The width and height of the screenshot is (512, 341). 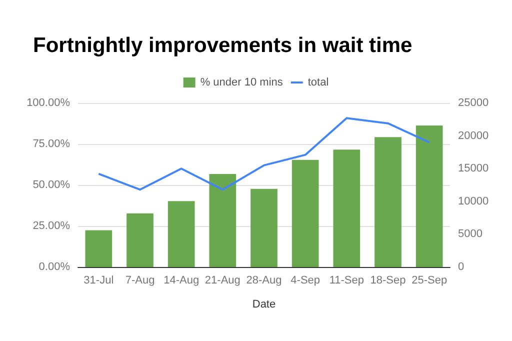 What do you see at coordinates (222, 280) in the screenshot?
I see `x-tick-label: 21-Aug` at bounding box center [222, 280].